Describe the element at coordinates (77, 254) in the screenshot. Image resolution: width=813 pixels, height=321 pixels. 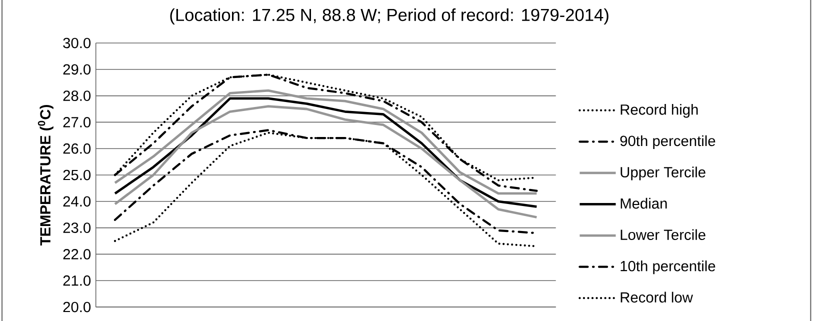
I see `y-tick-label: 22.0` at that location.